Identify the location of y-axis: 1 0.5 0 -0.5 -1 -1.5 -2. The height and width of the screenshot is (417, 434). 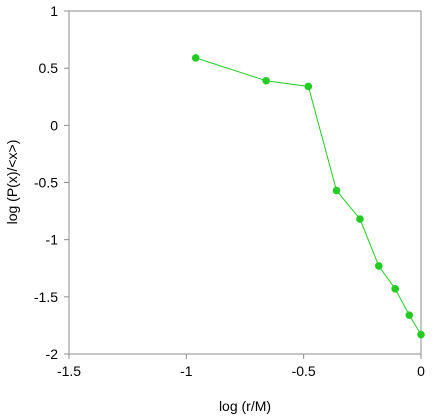
(51, 182).